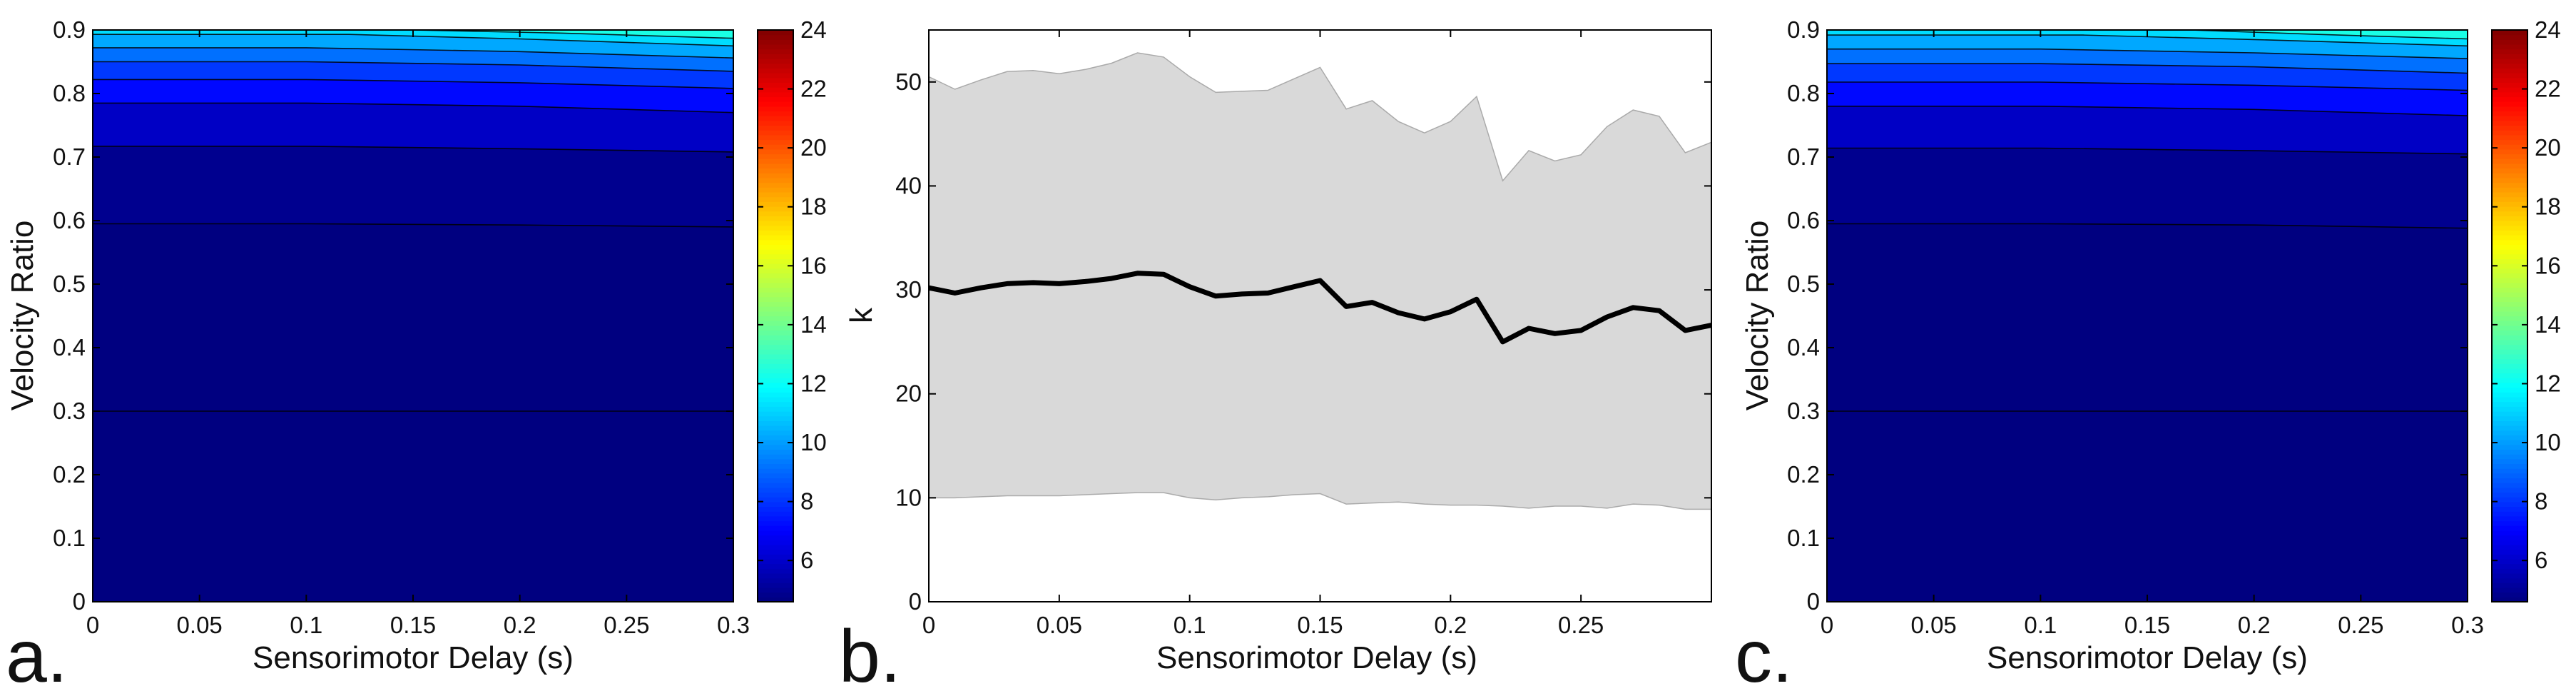 The image size is (2576, 696). I want to click on y-tick-label: 0.4, so click(69, 347).